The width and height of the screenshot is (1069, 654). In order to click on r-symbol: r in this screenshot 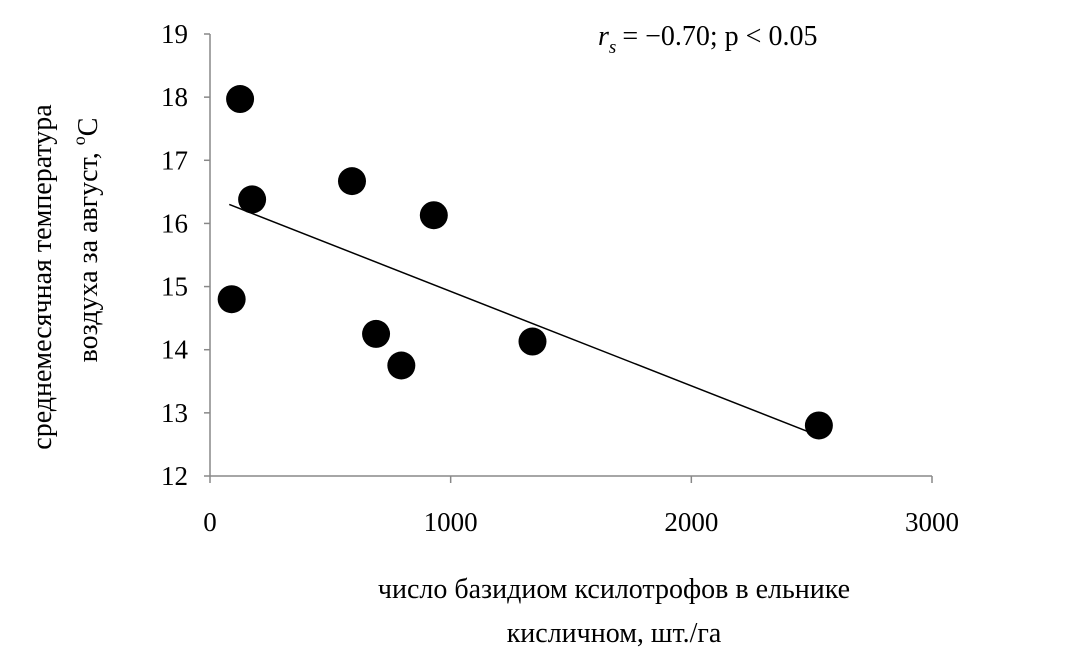, I will do `click(603, 36)`.